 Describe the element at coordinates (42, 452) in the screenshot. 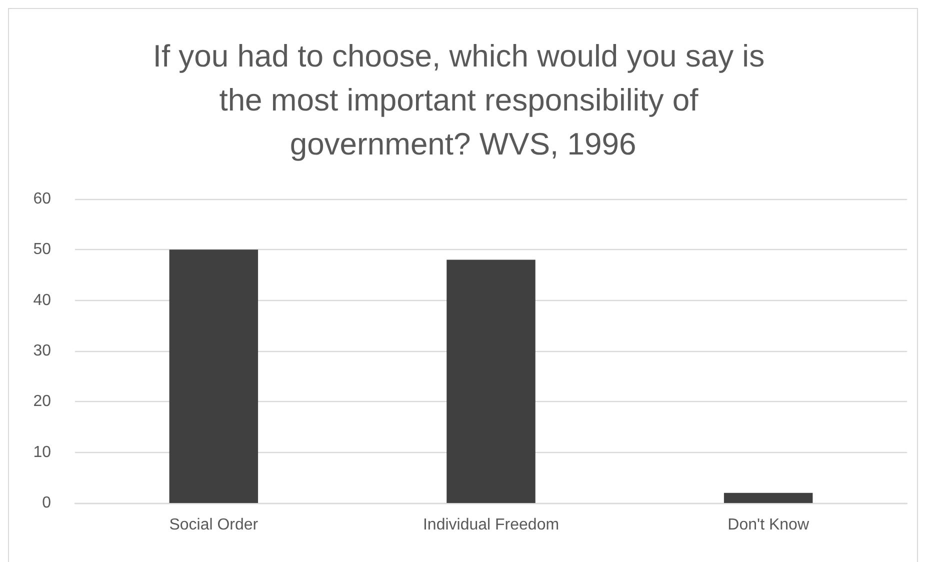

I see `y-tick-label: 10` at that location.